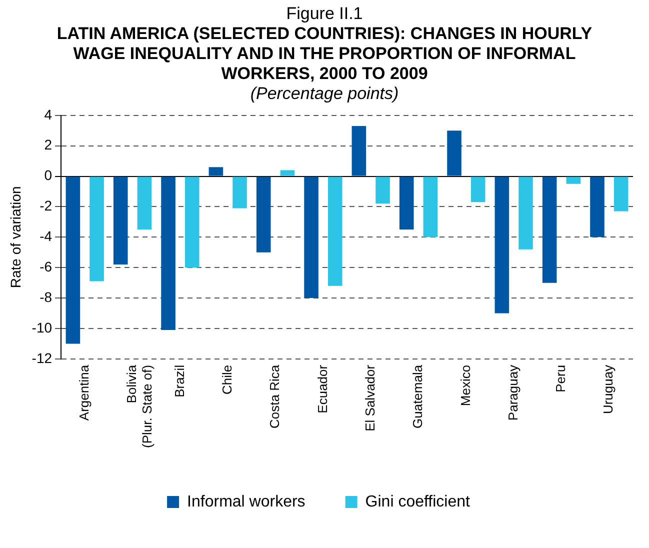  I want to click on y-tick-label: 0, so click(48, 175).